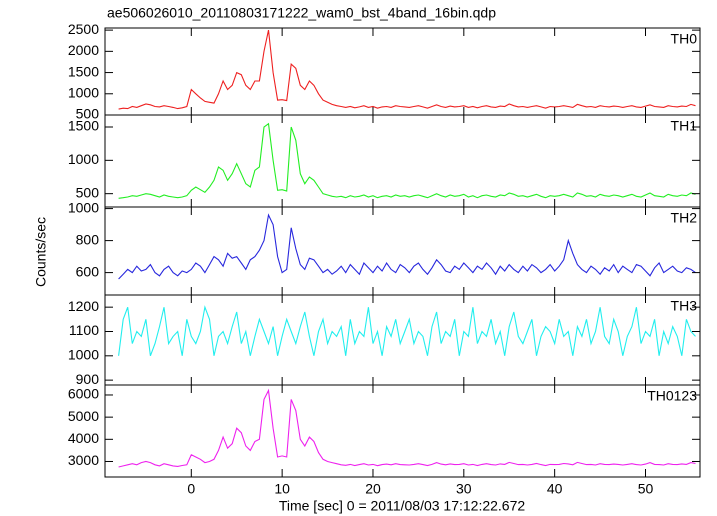  What do you see at coordinates (646, 489) in the screenshot?
I see `x-tick-label: 50` at bounding box center [646, 489].